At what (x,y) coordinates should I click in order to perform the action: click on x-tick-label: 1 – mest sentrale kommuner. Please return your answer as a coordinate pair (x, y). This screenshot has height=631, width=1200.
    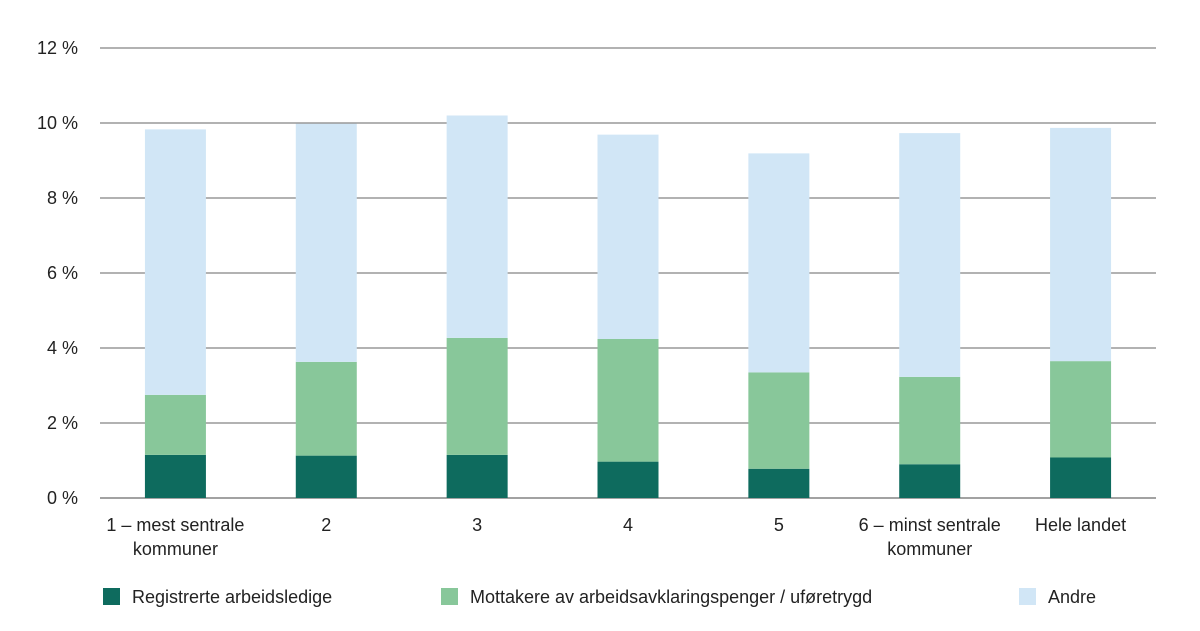
    Looking at the image, I should click on (175, 537).